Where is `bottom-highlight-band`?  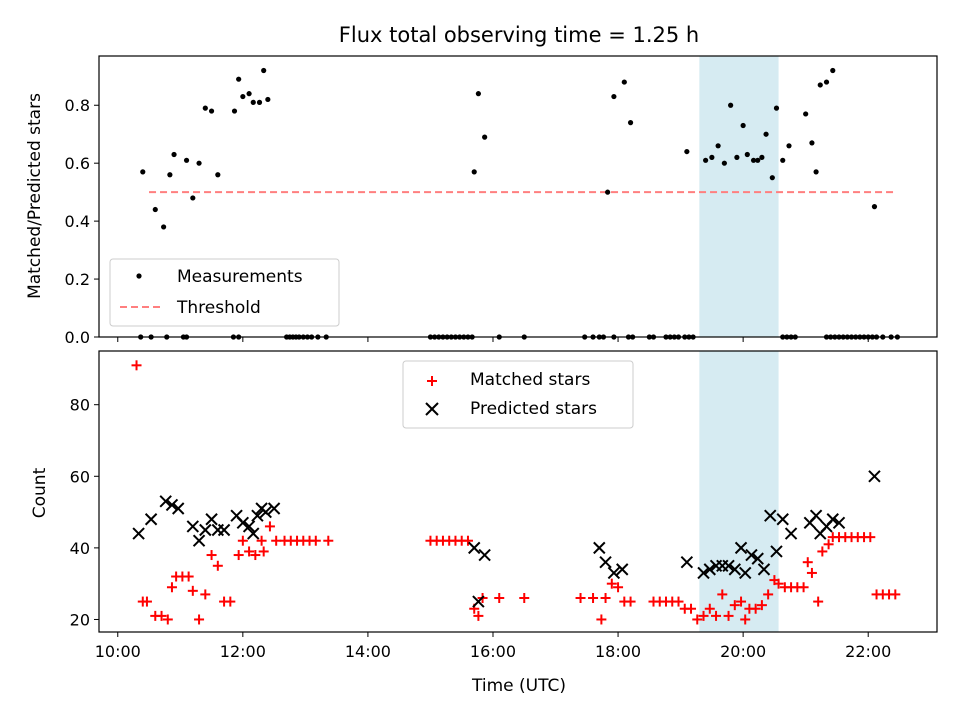
bottom-highlight-band is located at coordinates (739, 491).